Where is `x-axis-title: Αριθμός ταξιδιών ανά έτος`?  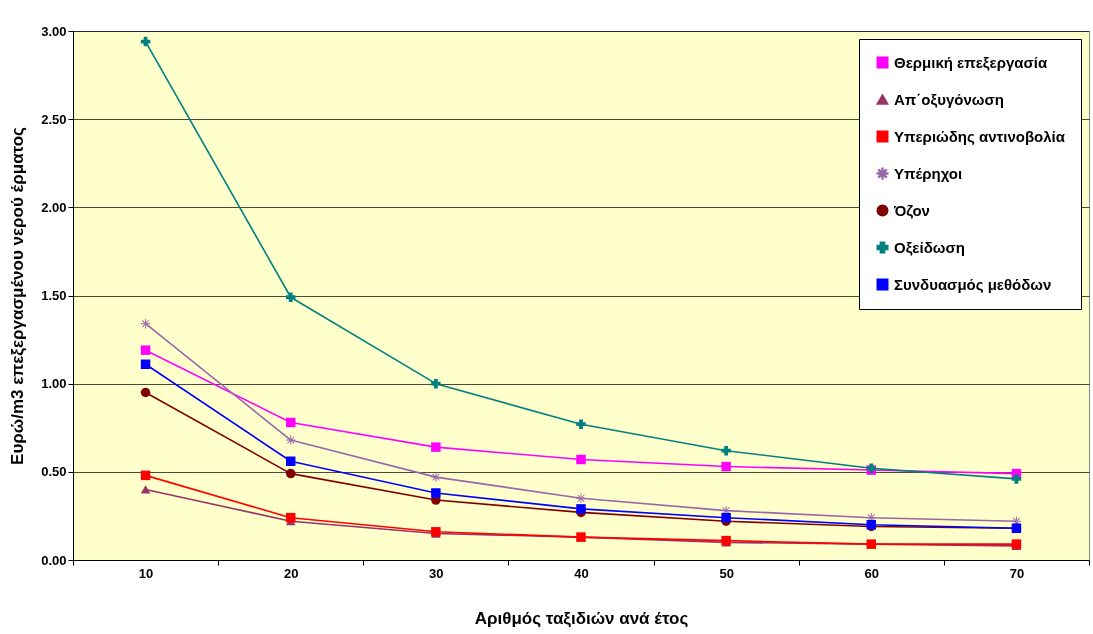 x-axis-title: Αριθμός ταξιδιών ανά έτος is located at coordinates (581, 618).